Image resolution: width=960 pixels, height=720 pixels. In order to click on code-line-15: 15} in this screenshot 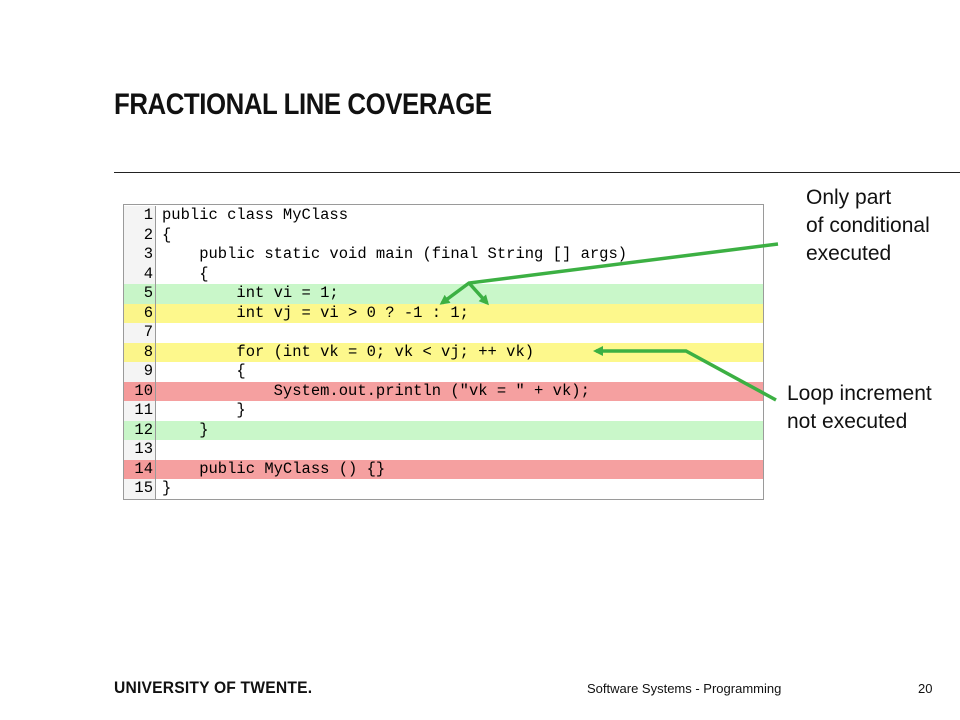, I will do `click(443, 489)`.